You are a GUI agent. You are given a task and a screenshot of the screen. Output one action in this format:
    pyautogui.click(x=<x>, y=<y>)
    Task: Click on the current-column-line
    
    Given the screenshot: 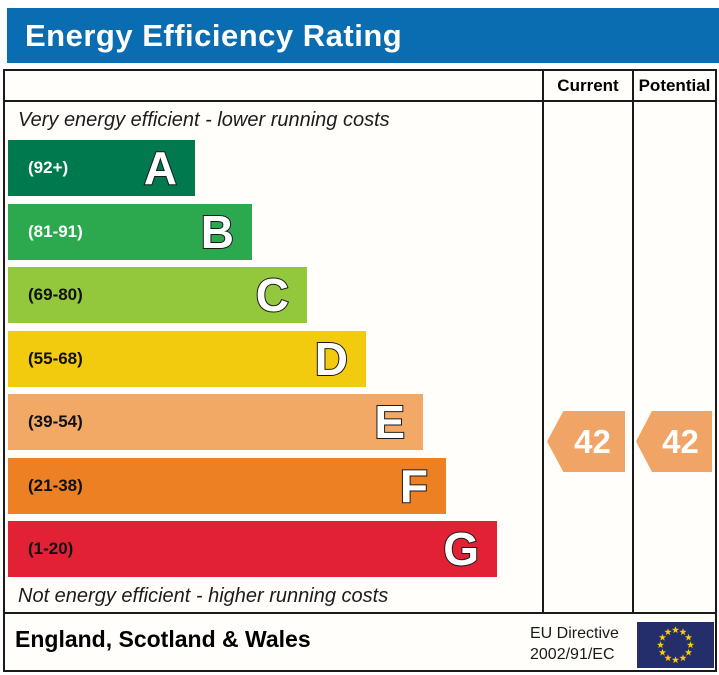 What is the action you would take?
    pyautogui.click(x=543, y=341)
    